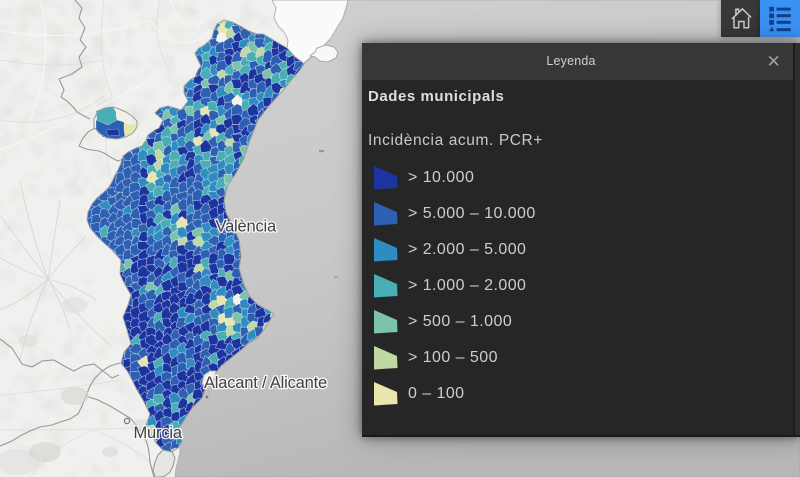  I want to click on svg-text: València, so click(246, 227).